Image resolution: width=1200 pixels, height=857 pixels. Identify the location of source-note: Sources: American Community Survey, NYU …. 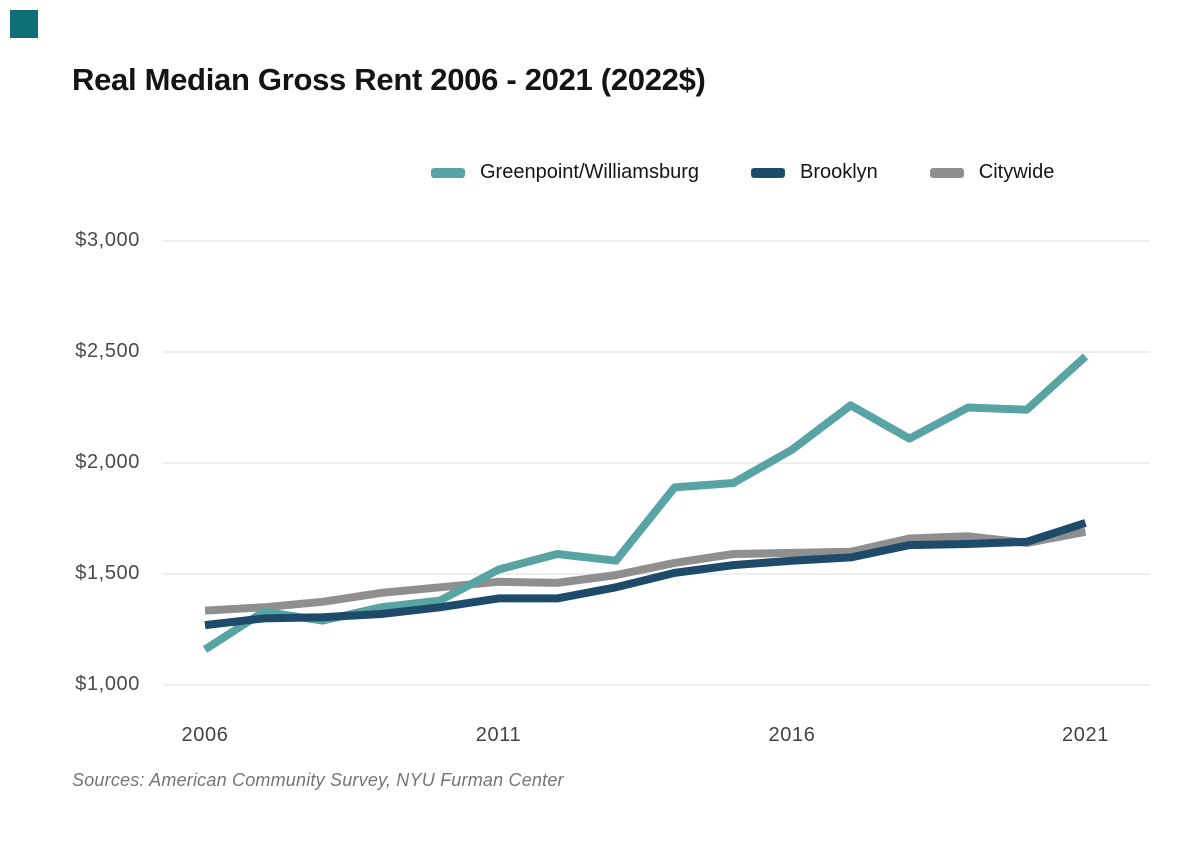
(318, 780).